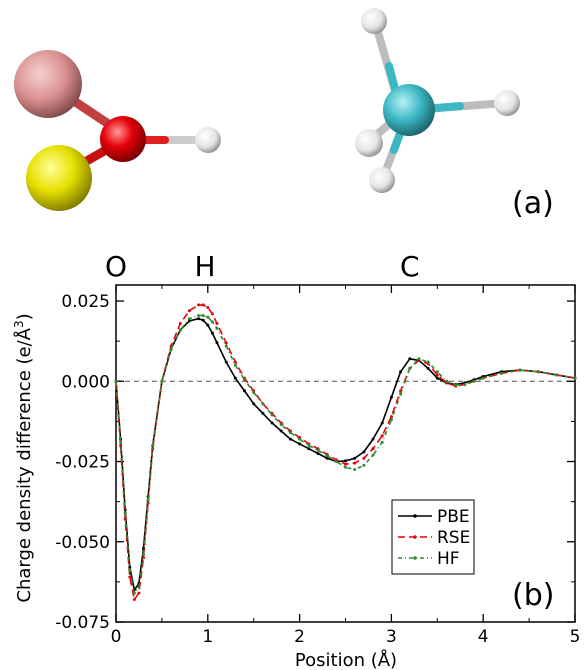 The image size is (584, 670). I want to click on panel-b-label: (b), so click(533, 595).